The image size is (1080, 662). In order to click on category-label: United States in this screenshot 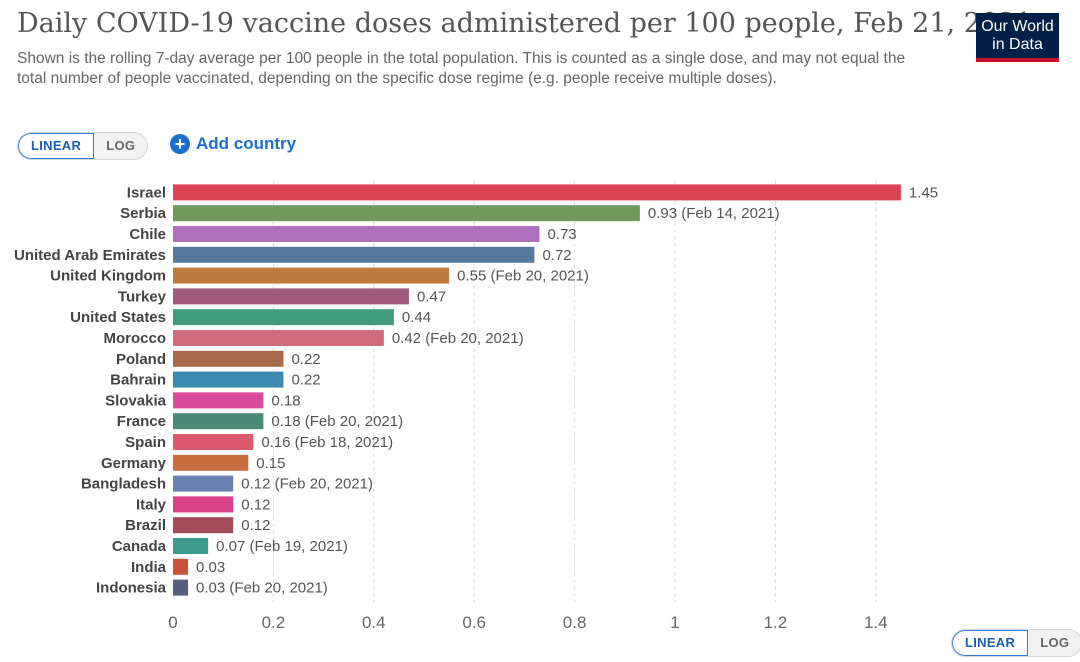, I will do `click(118, 317)`.